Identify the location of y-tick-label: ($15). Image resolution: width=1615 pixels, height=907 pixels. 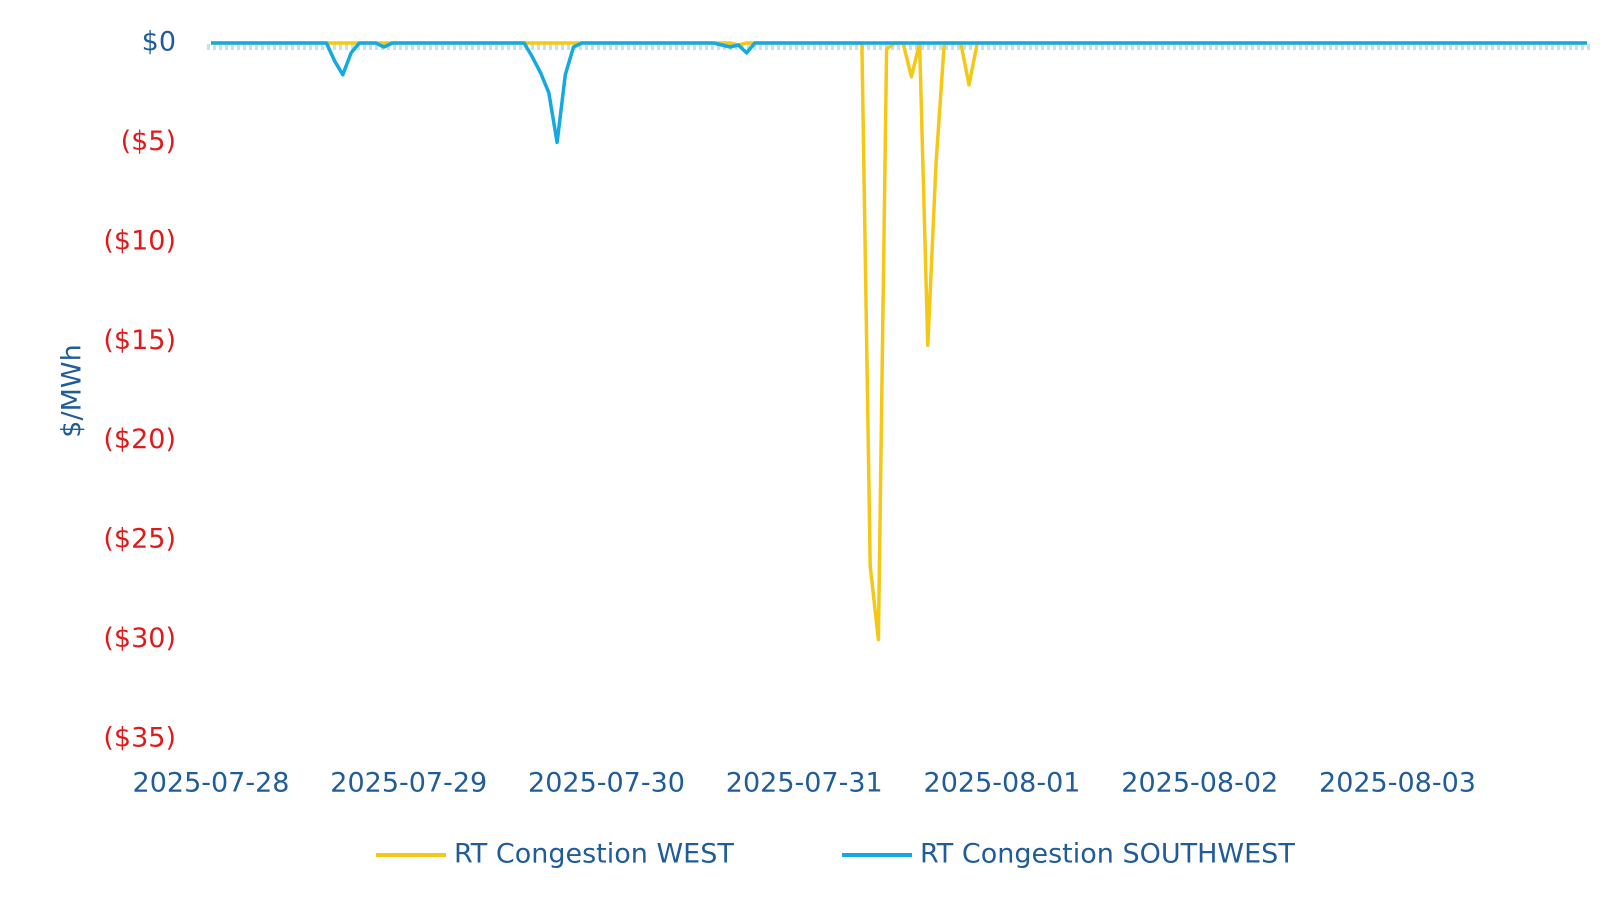
(139, 340).